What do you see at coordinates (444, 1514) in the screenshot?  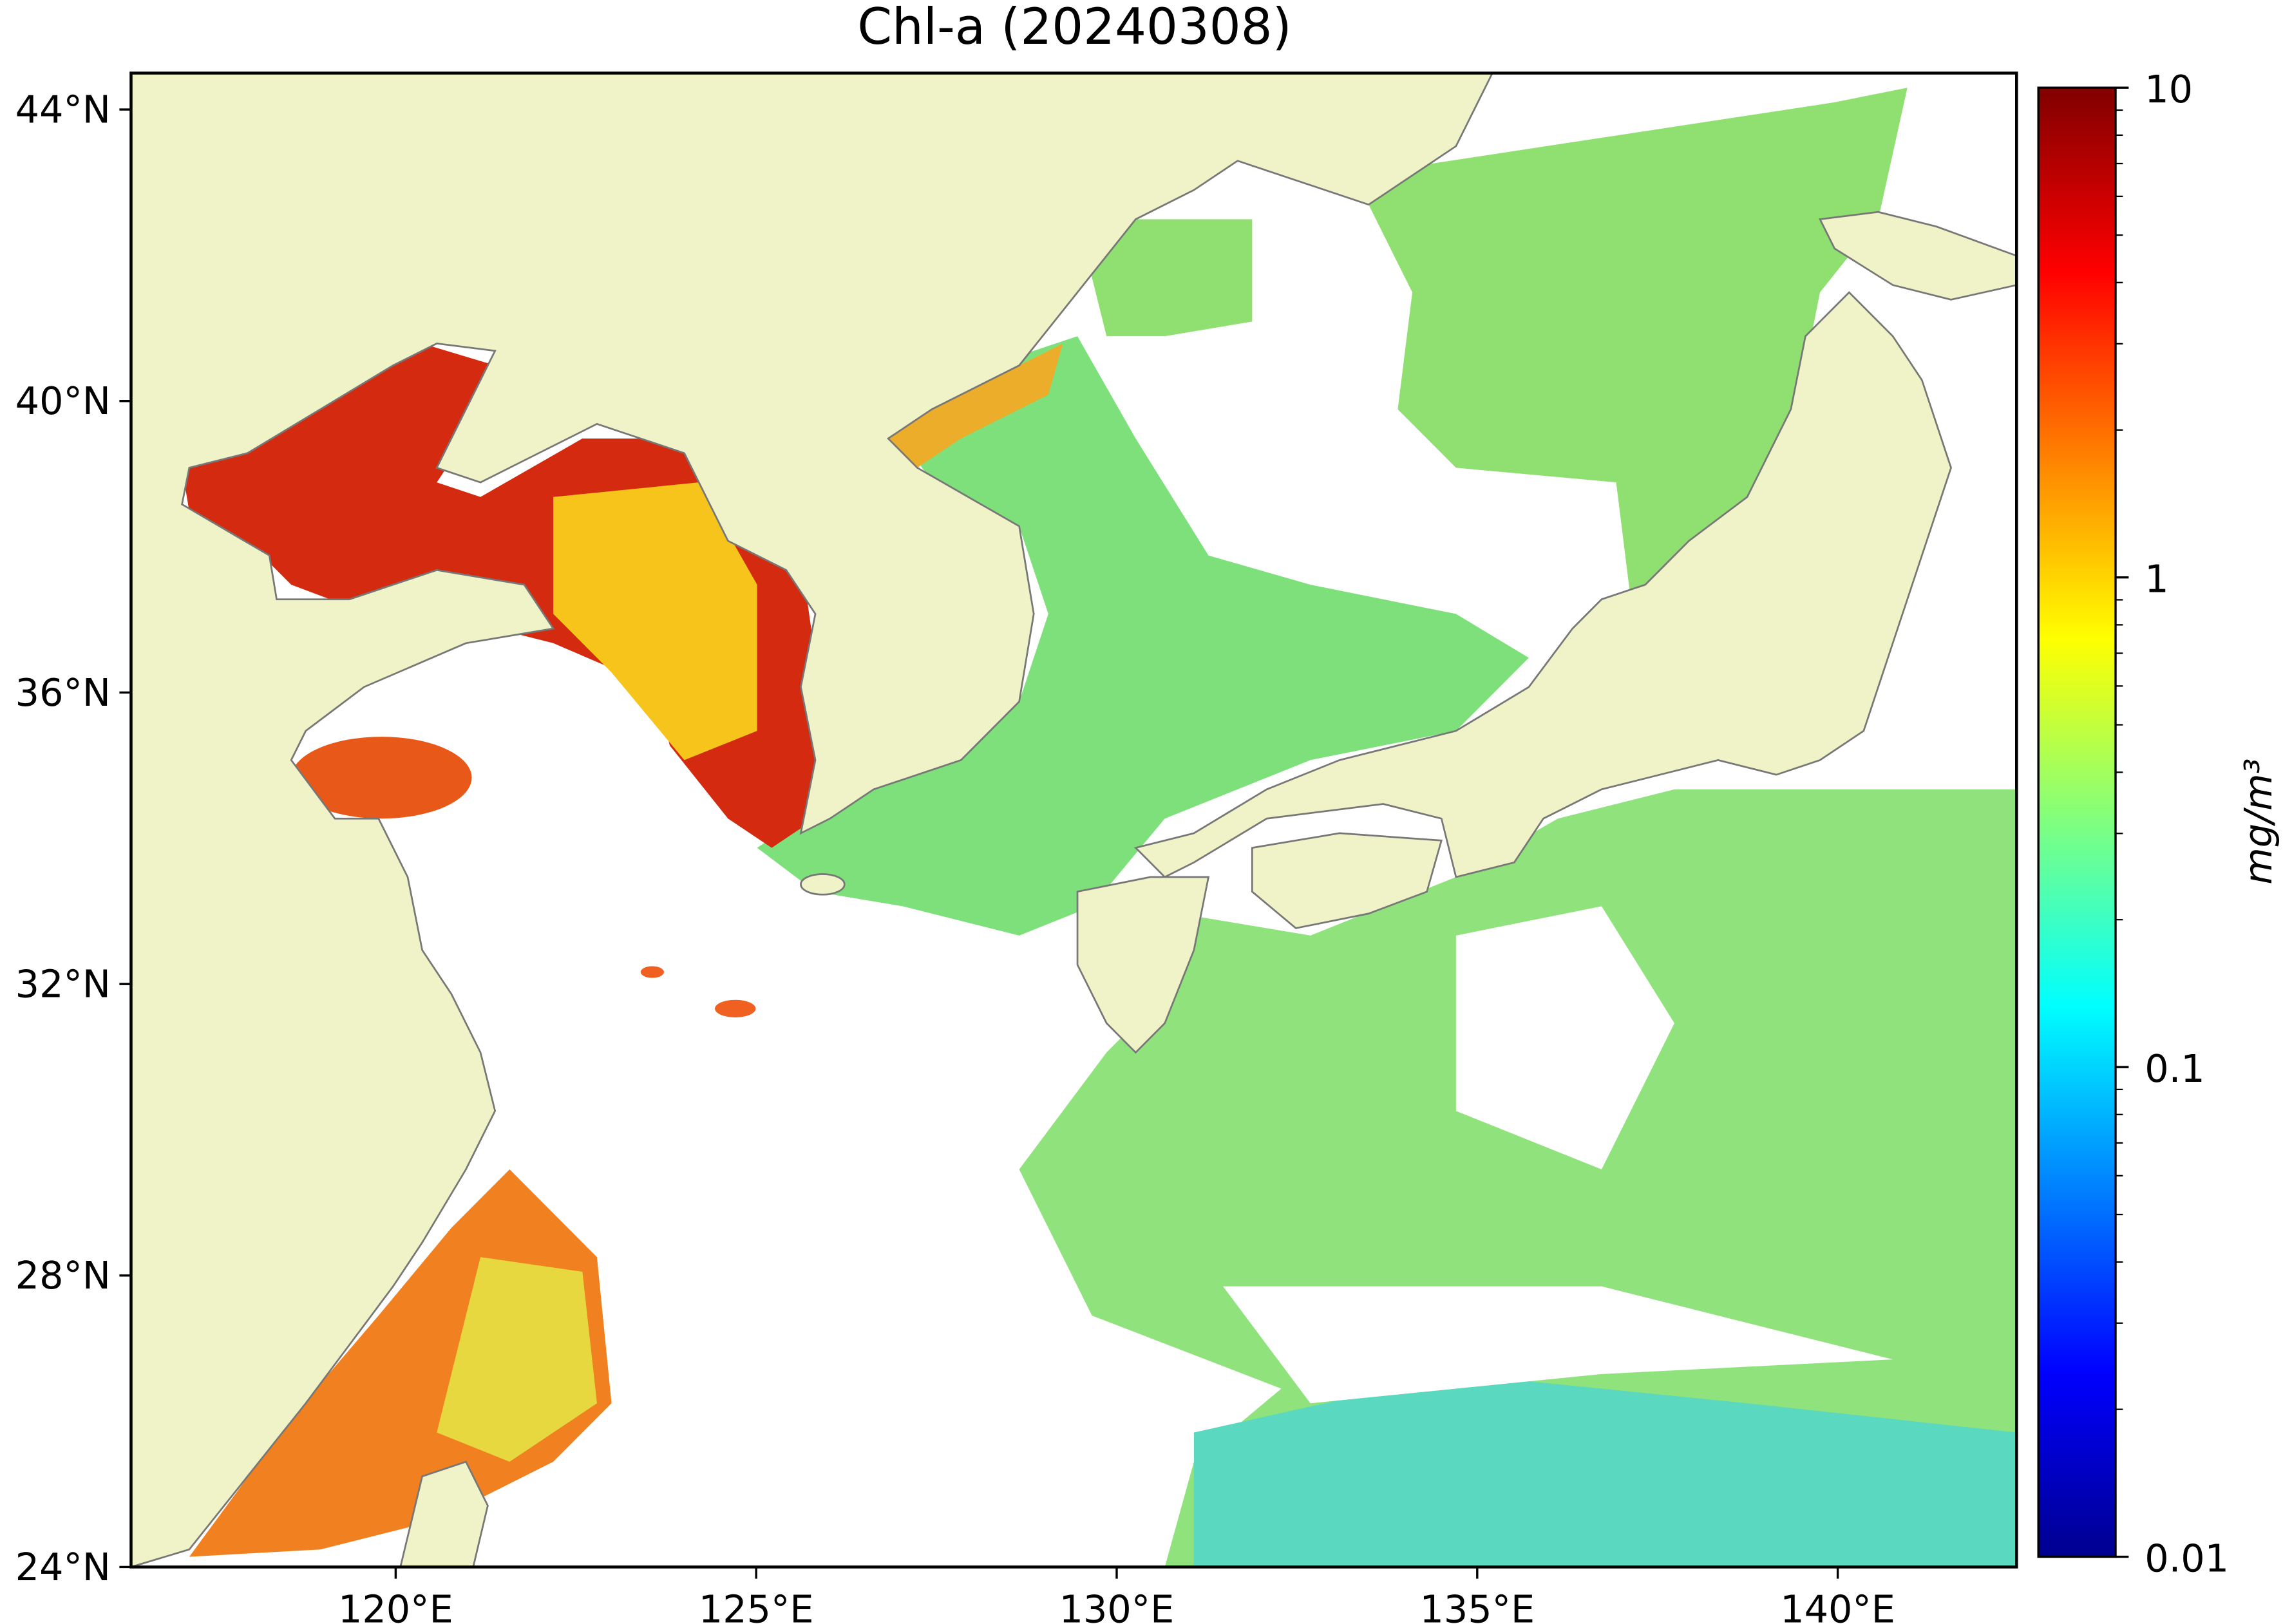 I see `land-taiwan` at bounding box center [444, 1514].